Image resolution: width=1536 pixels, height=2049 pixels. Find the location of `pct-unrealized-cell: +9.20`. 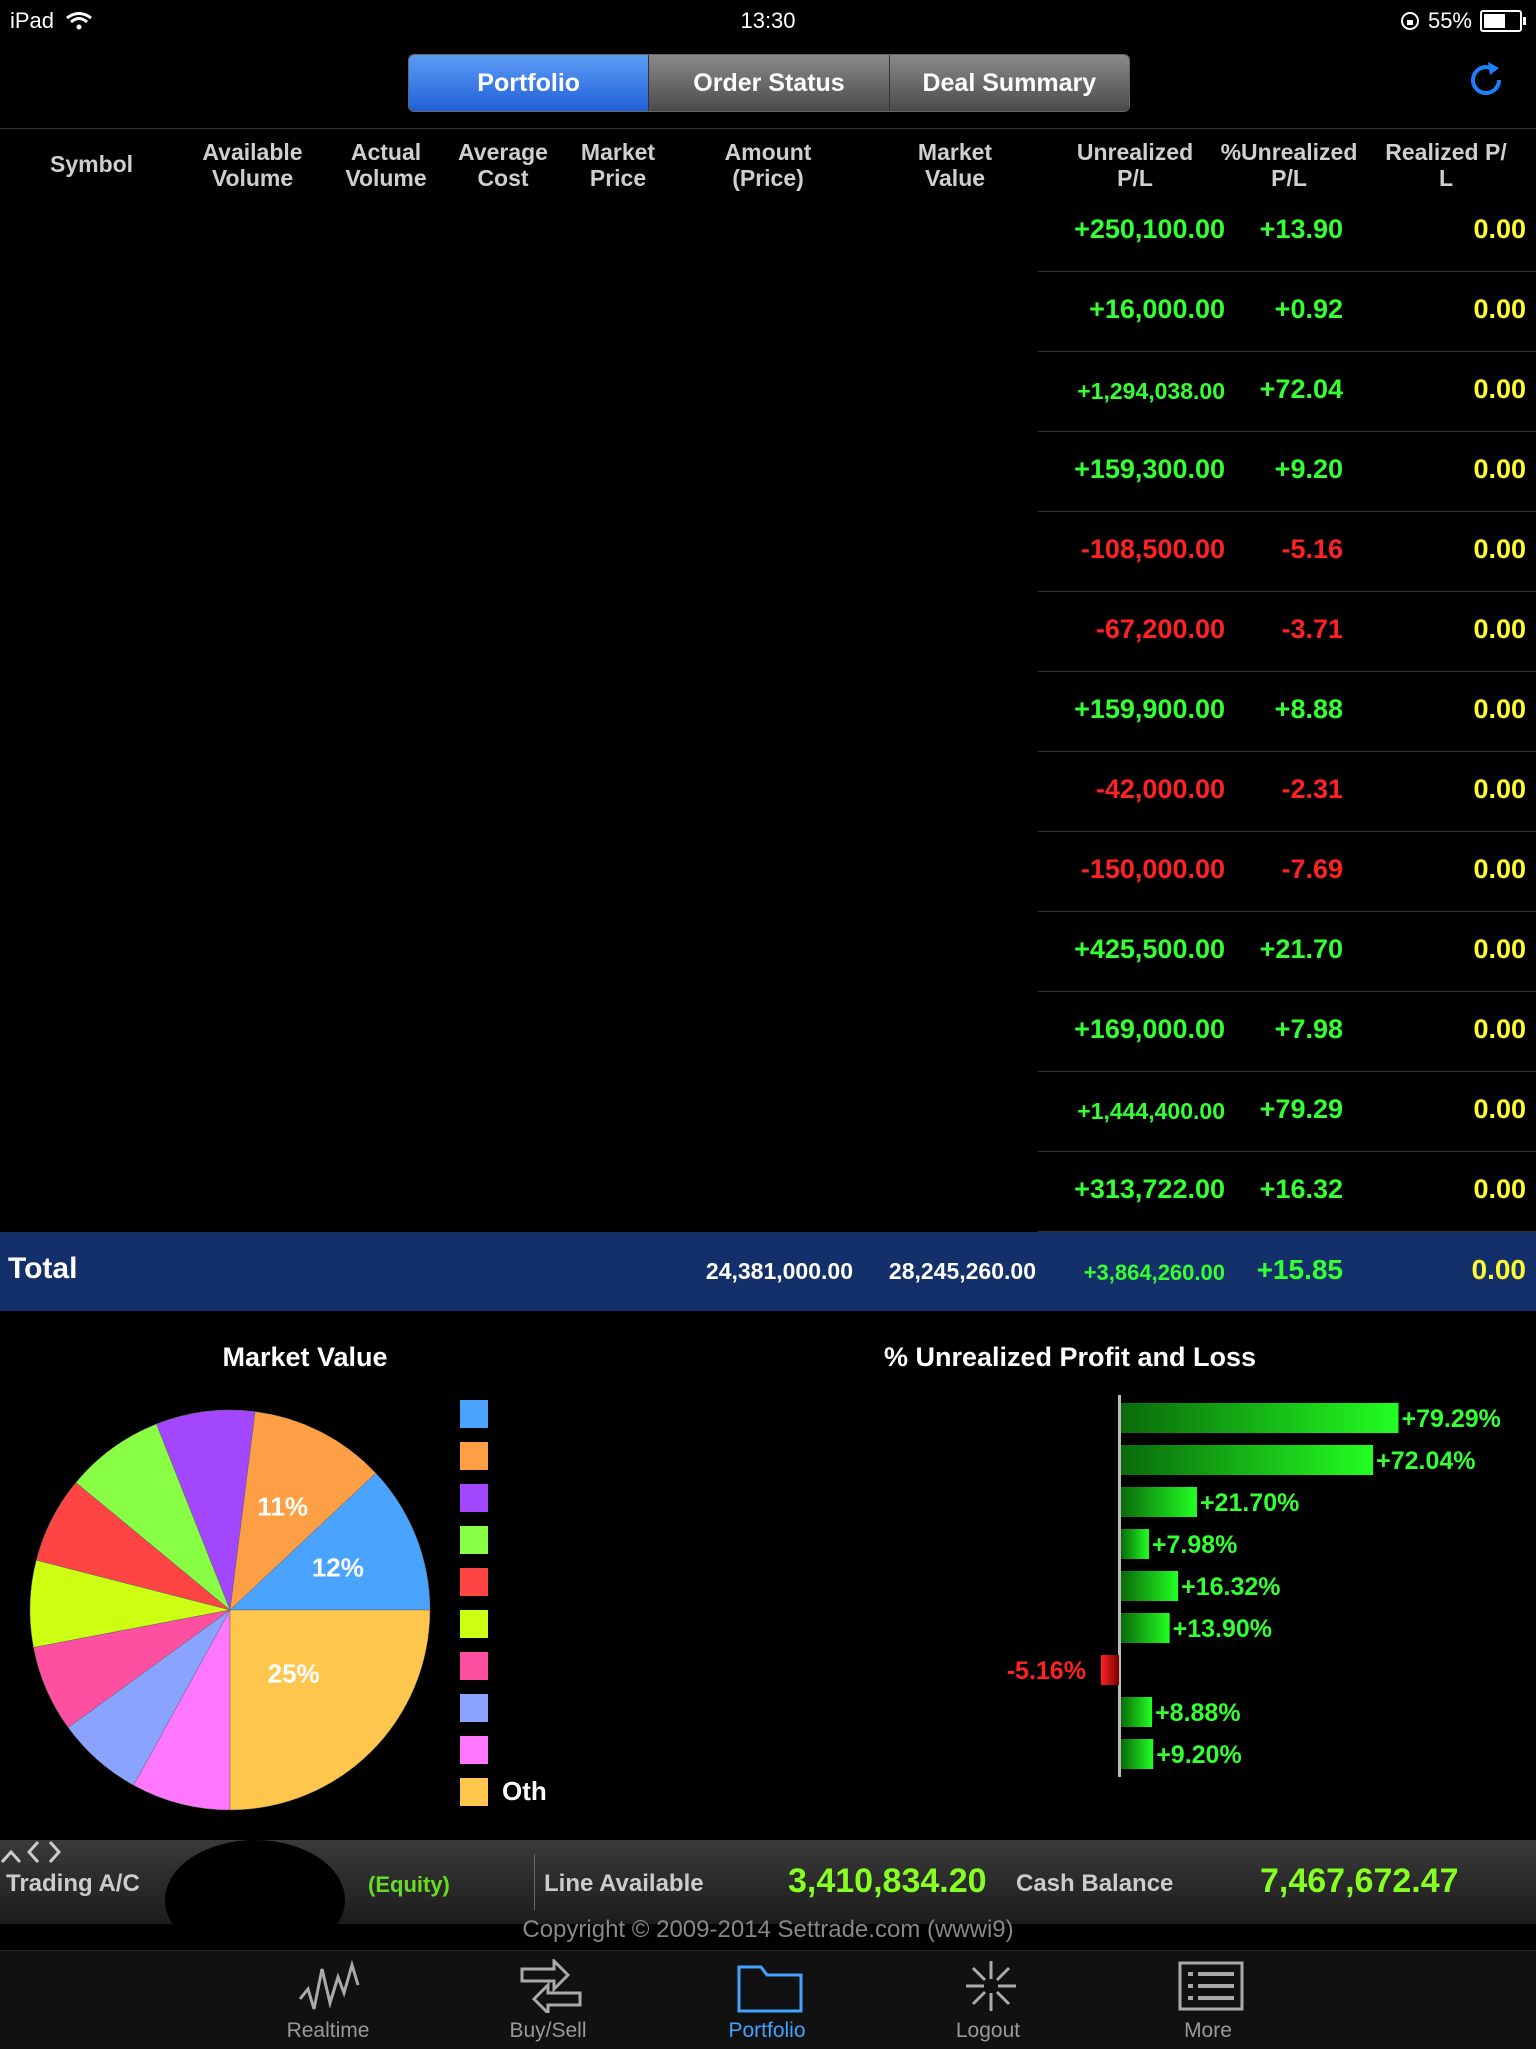

pct-unrealized-cell: +9.20 is located at coordinates (1308, 469).